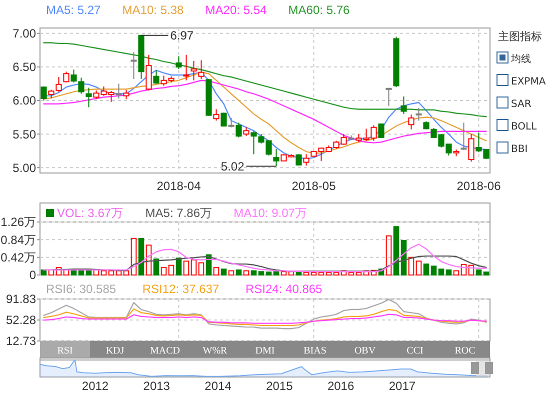 This screenshot has width=550, height=393. Describe the element at coordinates (280, 386) in the screenshot. I see `x-tick-label: 2015` at that location.